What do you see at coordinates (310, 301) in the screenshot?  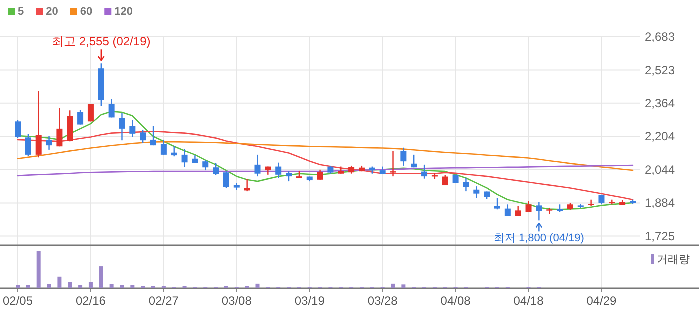 I see `x-tick-label: 03/19` at bounding box center [310, 301].